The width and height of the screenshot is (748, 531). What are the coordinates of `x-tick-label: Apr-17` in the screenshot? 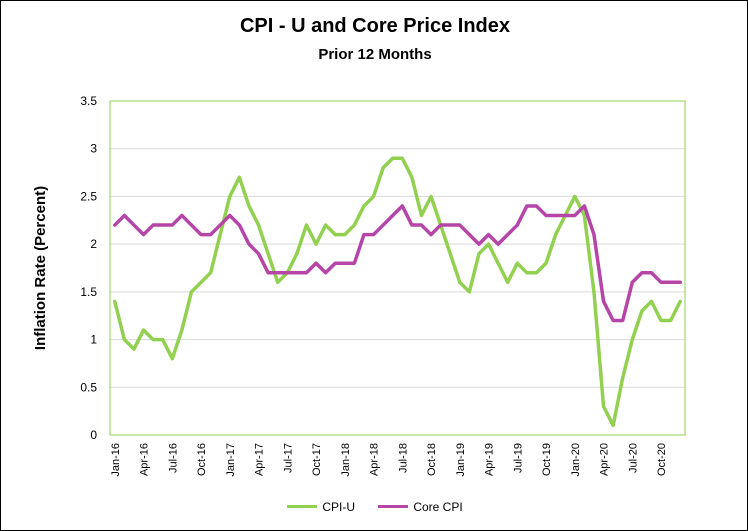 It's located at (260, 459).